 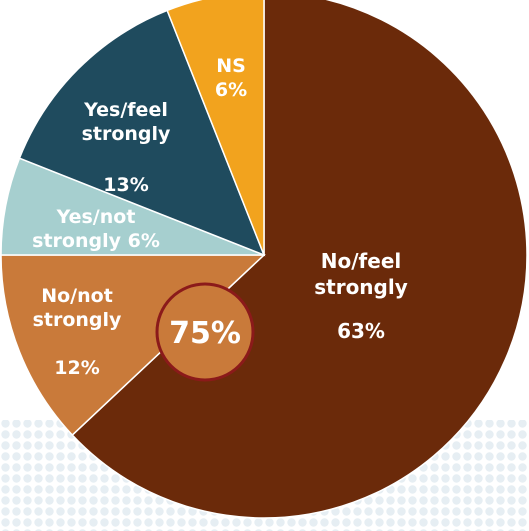 I want to click on highlight-badge: 75%, so click(x=205, y=332).